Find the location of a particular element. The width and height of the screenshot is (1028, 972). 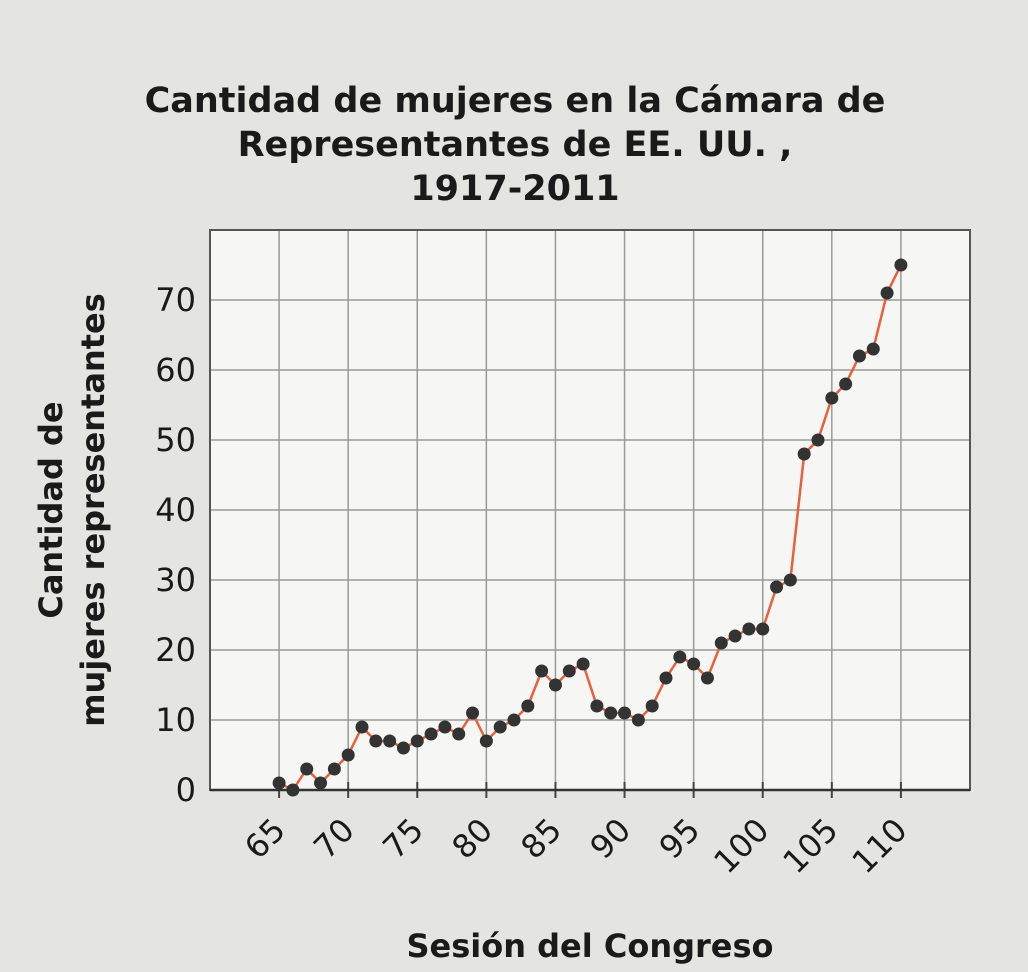

x-tick-label: 85 is located at coordinates (541, 839).